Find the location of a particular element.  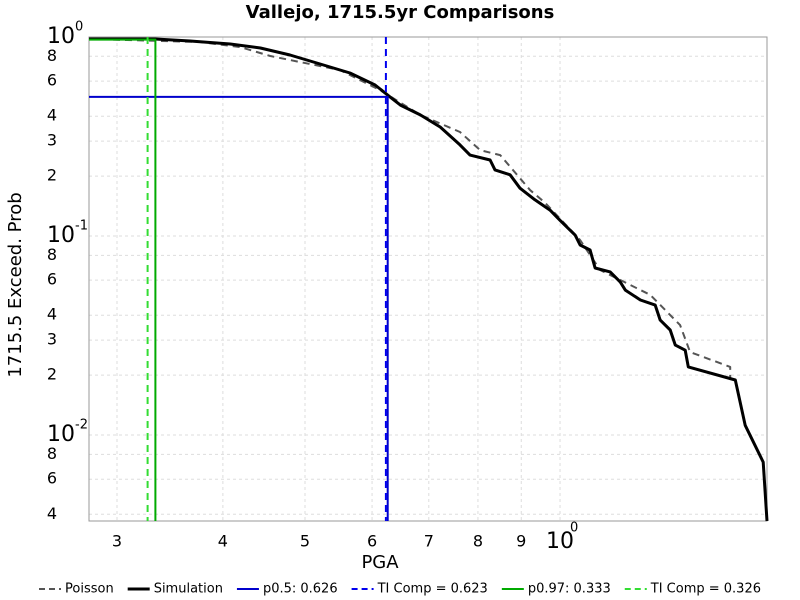

legend-label: p0.97: 0.333 is located at coordinates (569, 589).